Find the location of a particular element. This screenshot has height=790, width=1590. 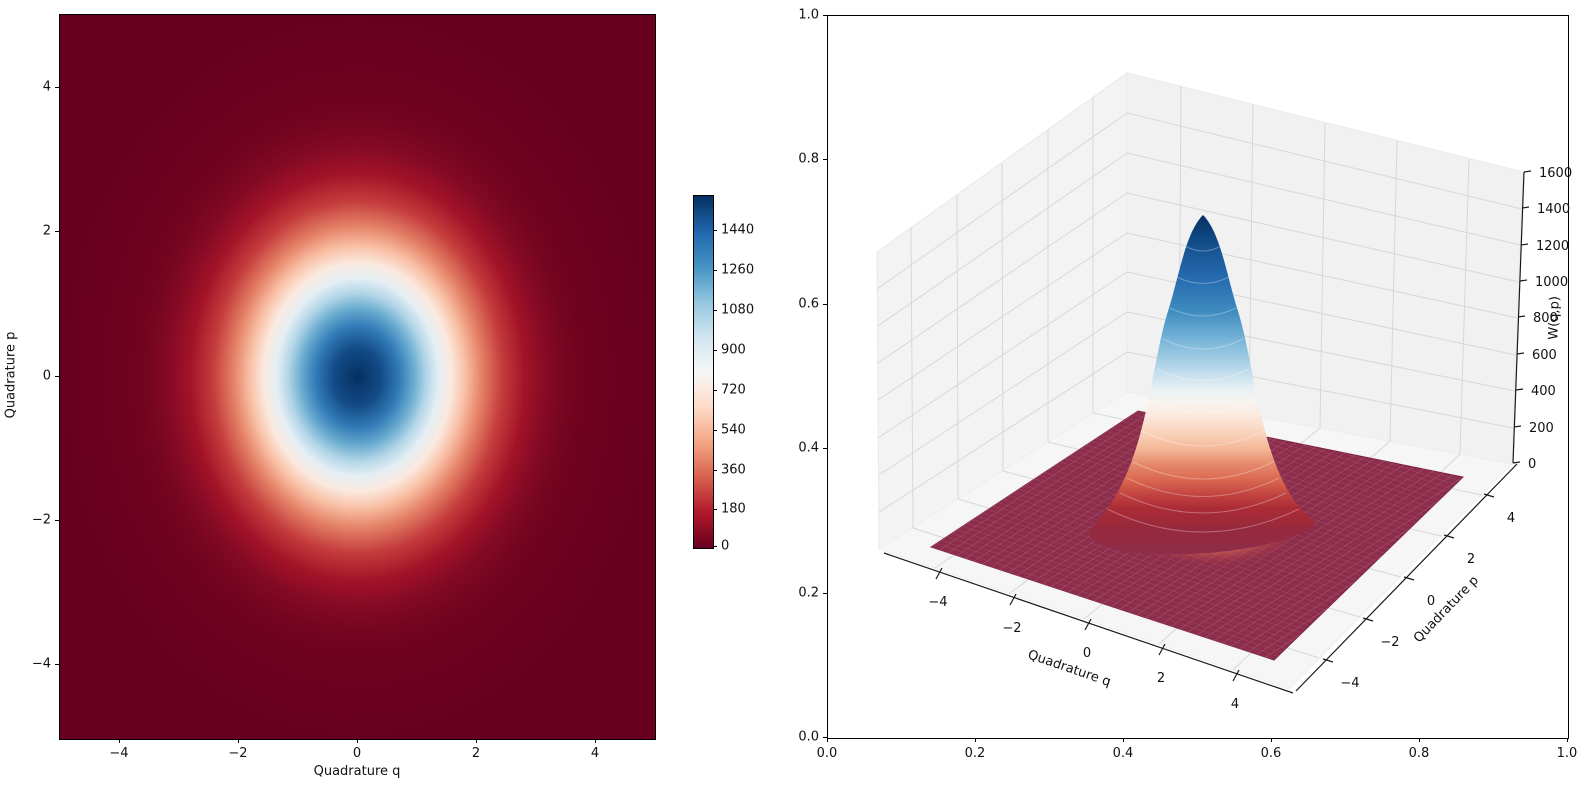

colorbar-tick-label: 180 is located at coordinates (733, 509).